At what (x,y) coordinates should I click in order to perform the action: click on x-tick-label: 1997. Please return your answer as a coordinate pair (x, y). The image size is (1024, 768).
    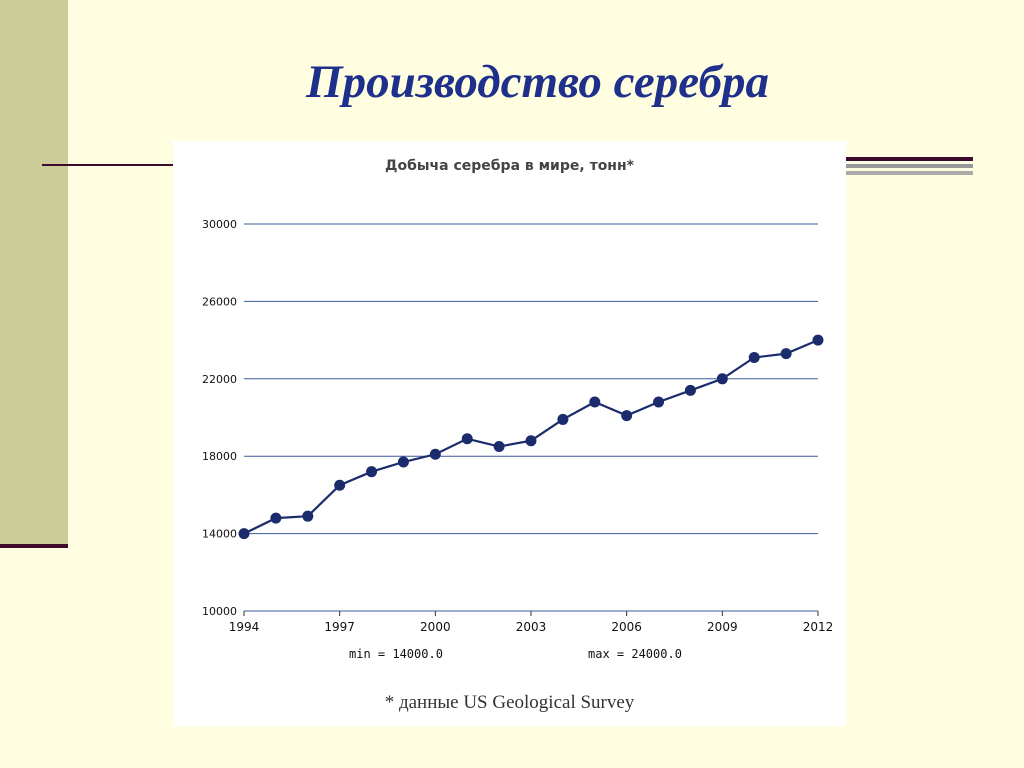
    Looking at the image, I should click on (339, 627).